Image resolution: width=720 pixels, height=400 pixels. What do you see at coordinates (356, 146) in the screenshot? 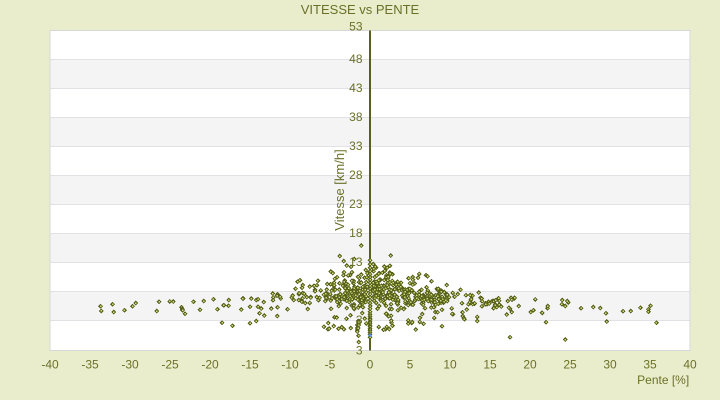
I see `svg-text: 33` at bounding box center [356, 146].